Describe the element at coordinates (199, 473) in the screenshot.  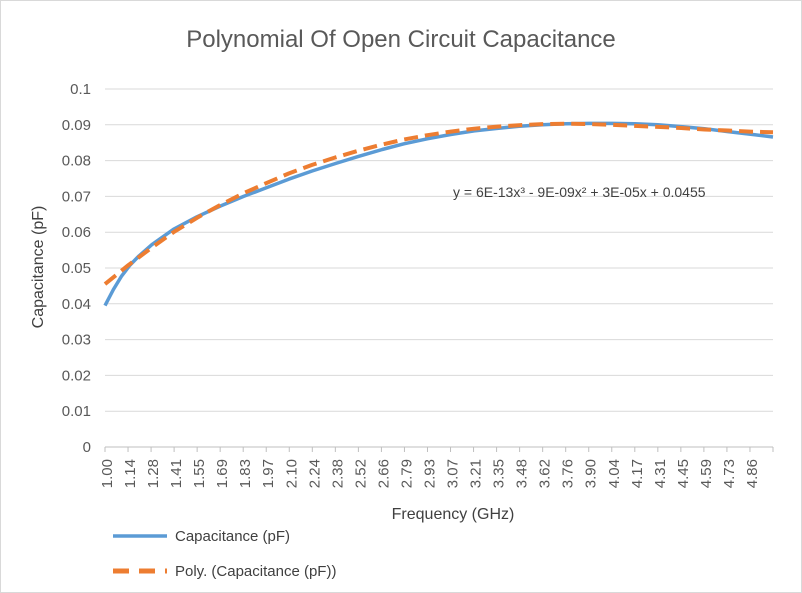
I see `x-tick-label: 1.55` at that location.